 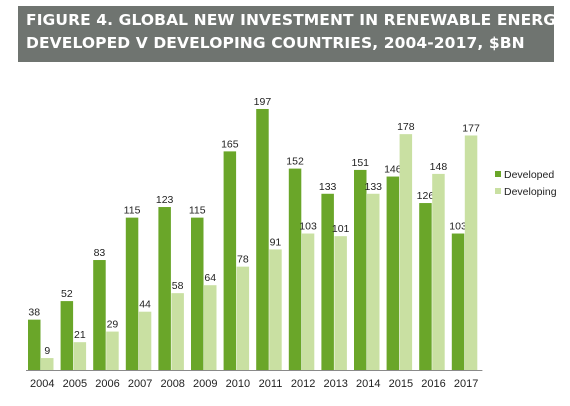 I want to click on data-label-developing-2006: 29, so click(x=113, y=325).